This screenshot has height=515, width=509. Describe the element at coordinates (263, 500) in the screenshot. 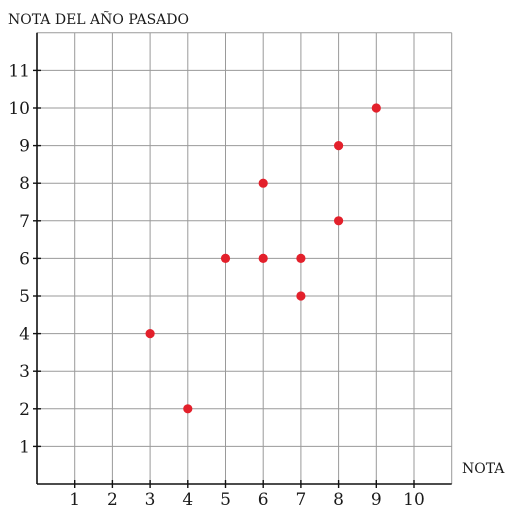

I see `x-tick-label-6: 6` at that location.